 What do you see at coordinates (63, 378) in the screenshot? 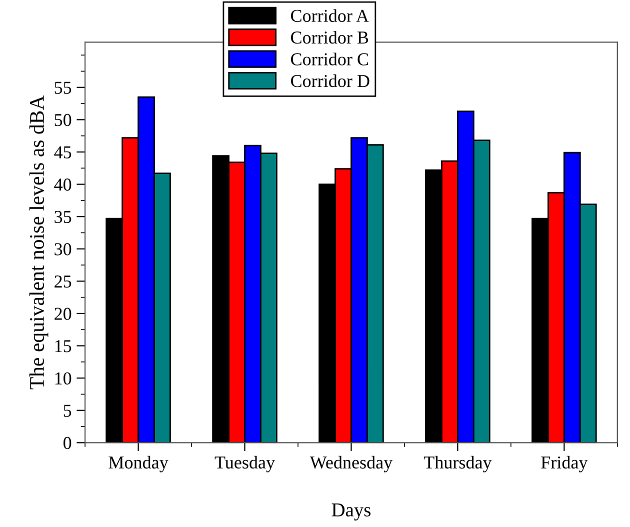
I see `y-tick-label: 10` at bounding box center [63, 378].